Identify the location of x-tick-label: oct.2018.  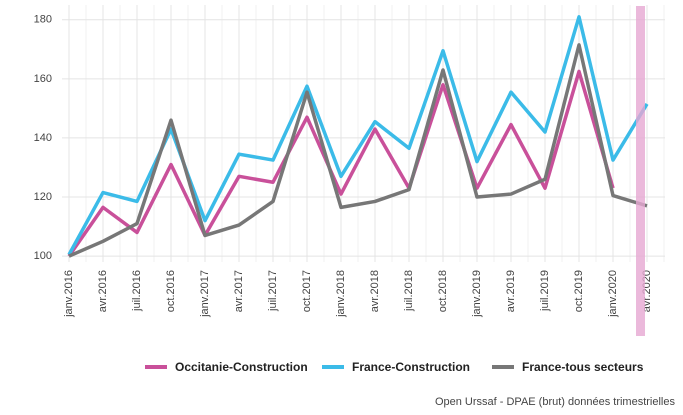
(443, 291).